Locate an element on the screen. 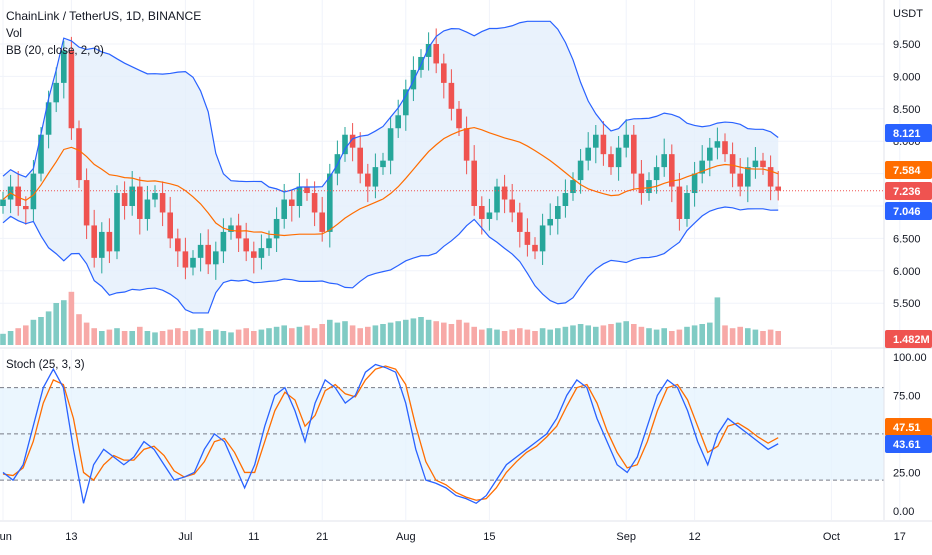  volume-indicator-label: Vol is located at coordinates (14, 34).